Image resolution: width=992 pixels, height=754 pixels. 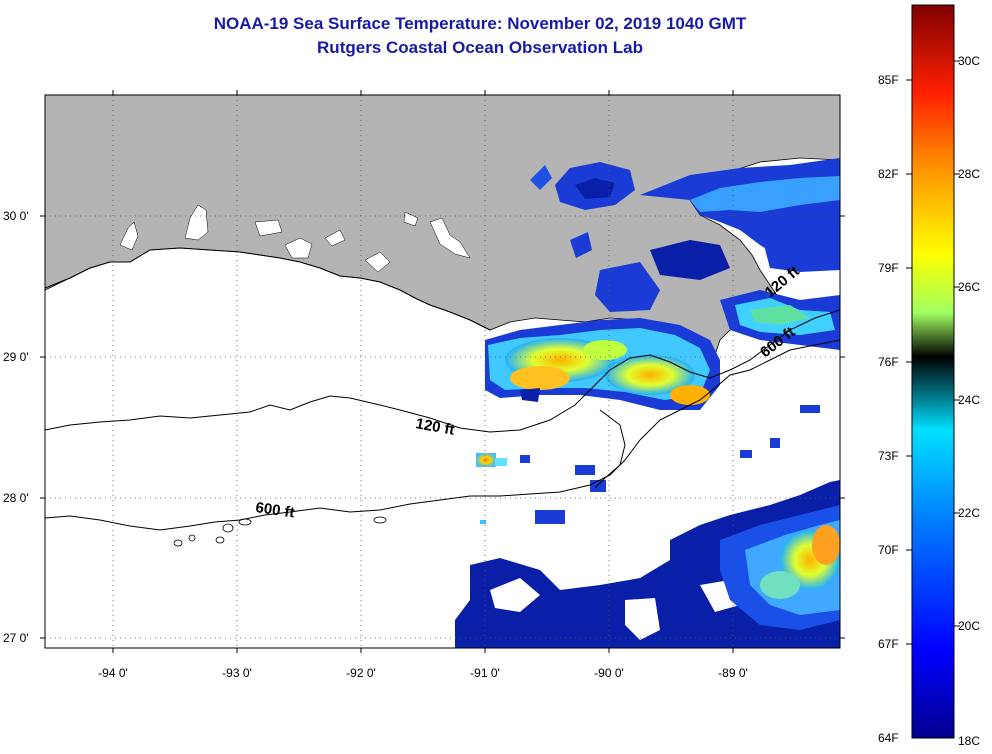 What do you see at coordinates (16, 357) in the screenshot?
I see `lat-label: 29 0'` at bounding box center [16, 357].